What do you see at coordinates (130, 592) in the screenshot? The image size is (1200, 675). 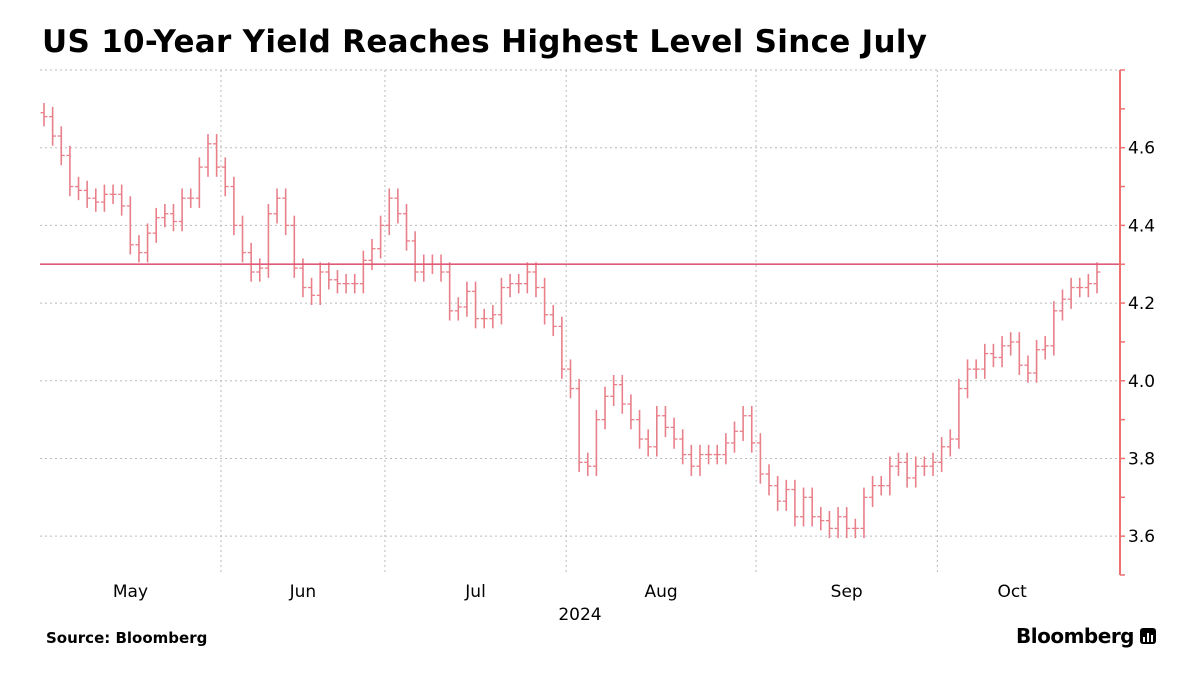 I see `x-tick-label: May` at bounding box center [130, 592].